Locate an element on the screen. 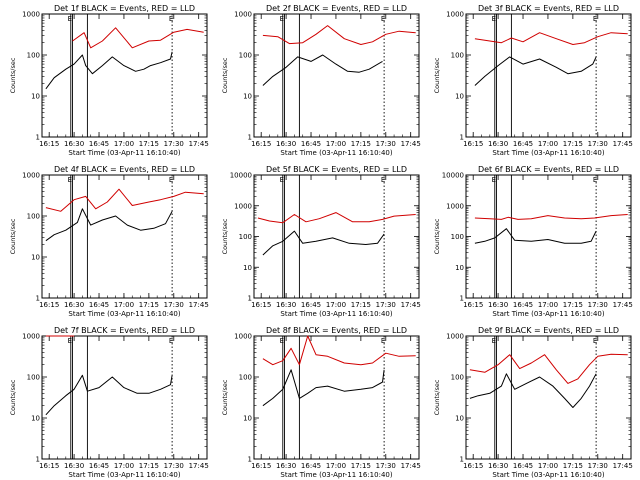 The image size is (640, 480). panel-title: Det 2f BLACK = Events, RED = LLD is located at coordinates (336, 8).